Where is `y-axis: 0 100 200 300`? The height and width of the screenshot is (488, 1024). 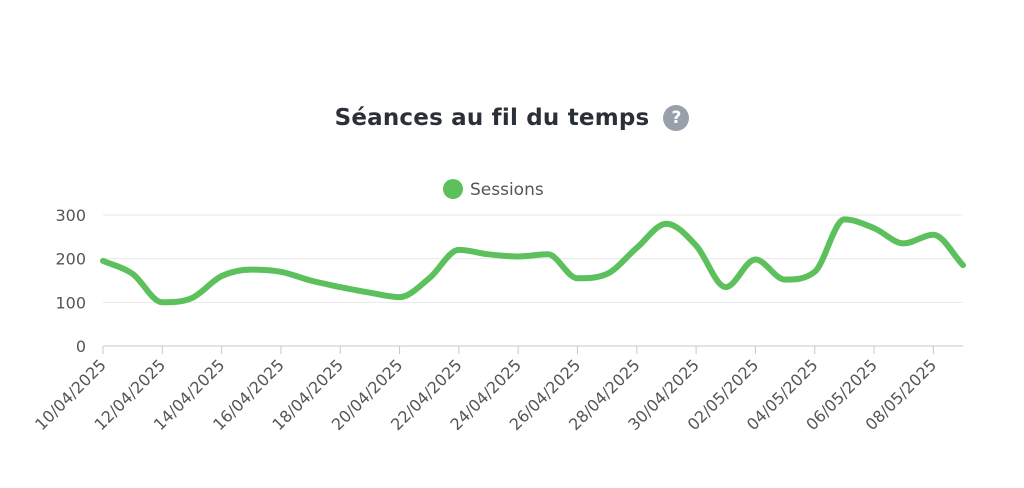 y-axis: 0 100 200 300 is located at coordinates (70, 281).